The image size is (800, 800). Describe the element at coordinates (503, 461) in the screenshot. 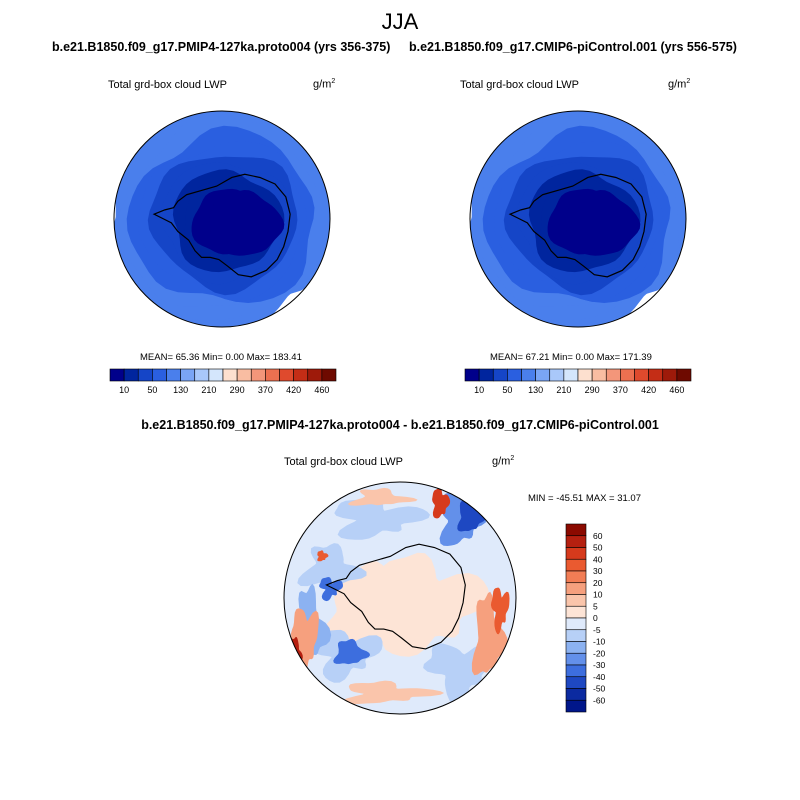

I see `diff-units: g/m2` at that location.